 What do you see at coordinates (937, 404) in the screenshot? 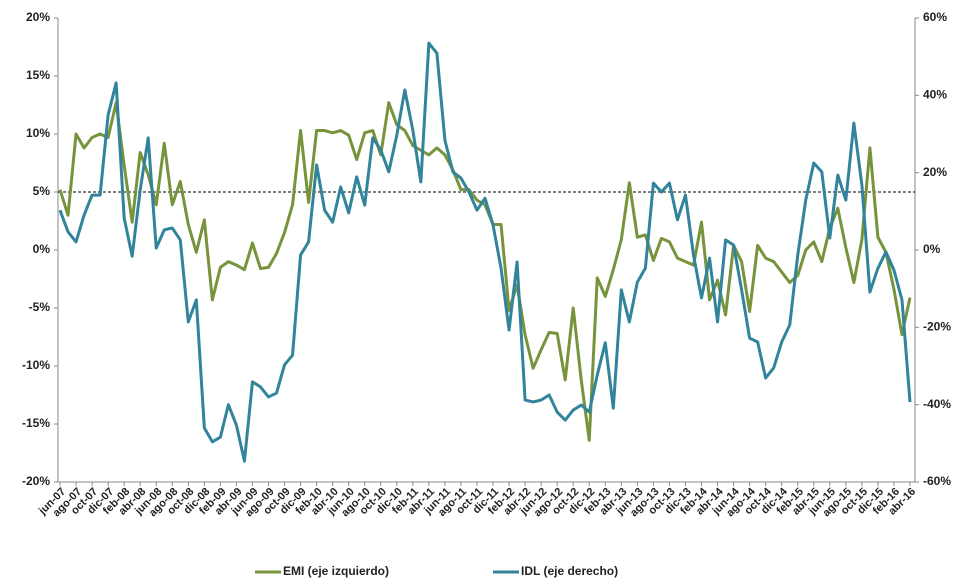
I see `y2-tick-label: -40%` at bounding box center [937, 404].